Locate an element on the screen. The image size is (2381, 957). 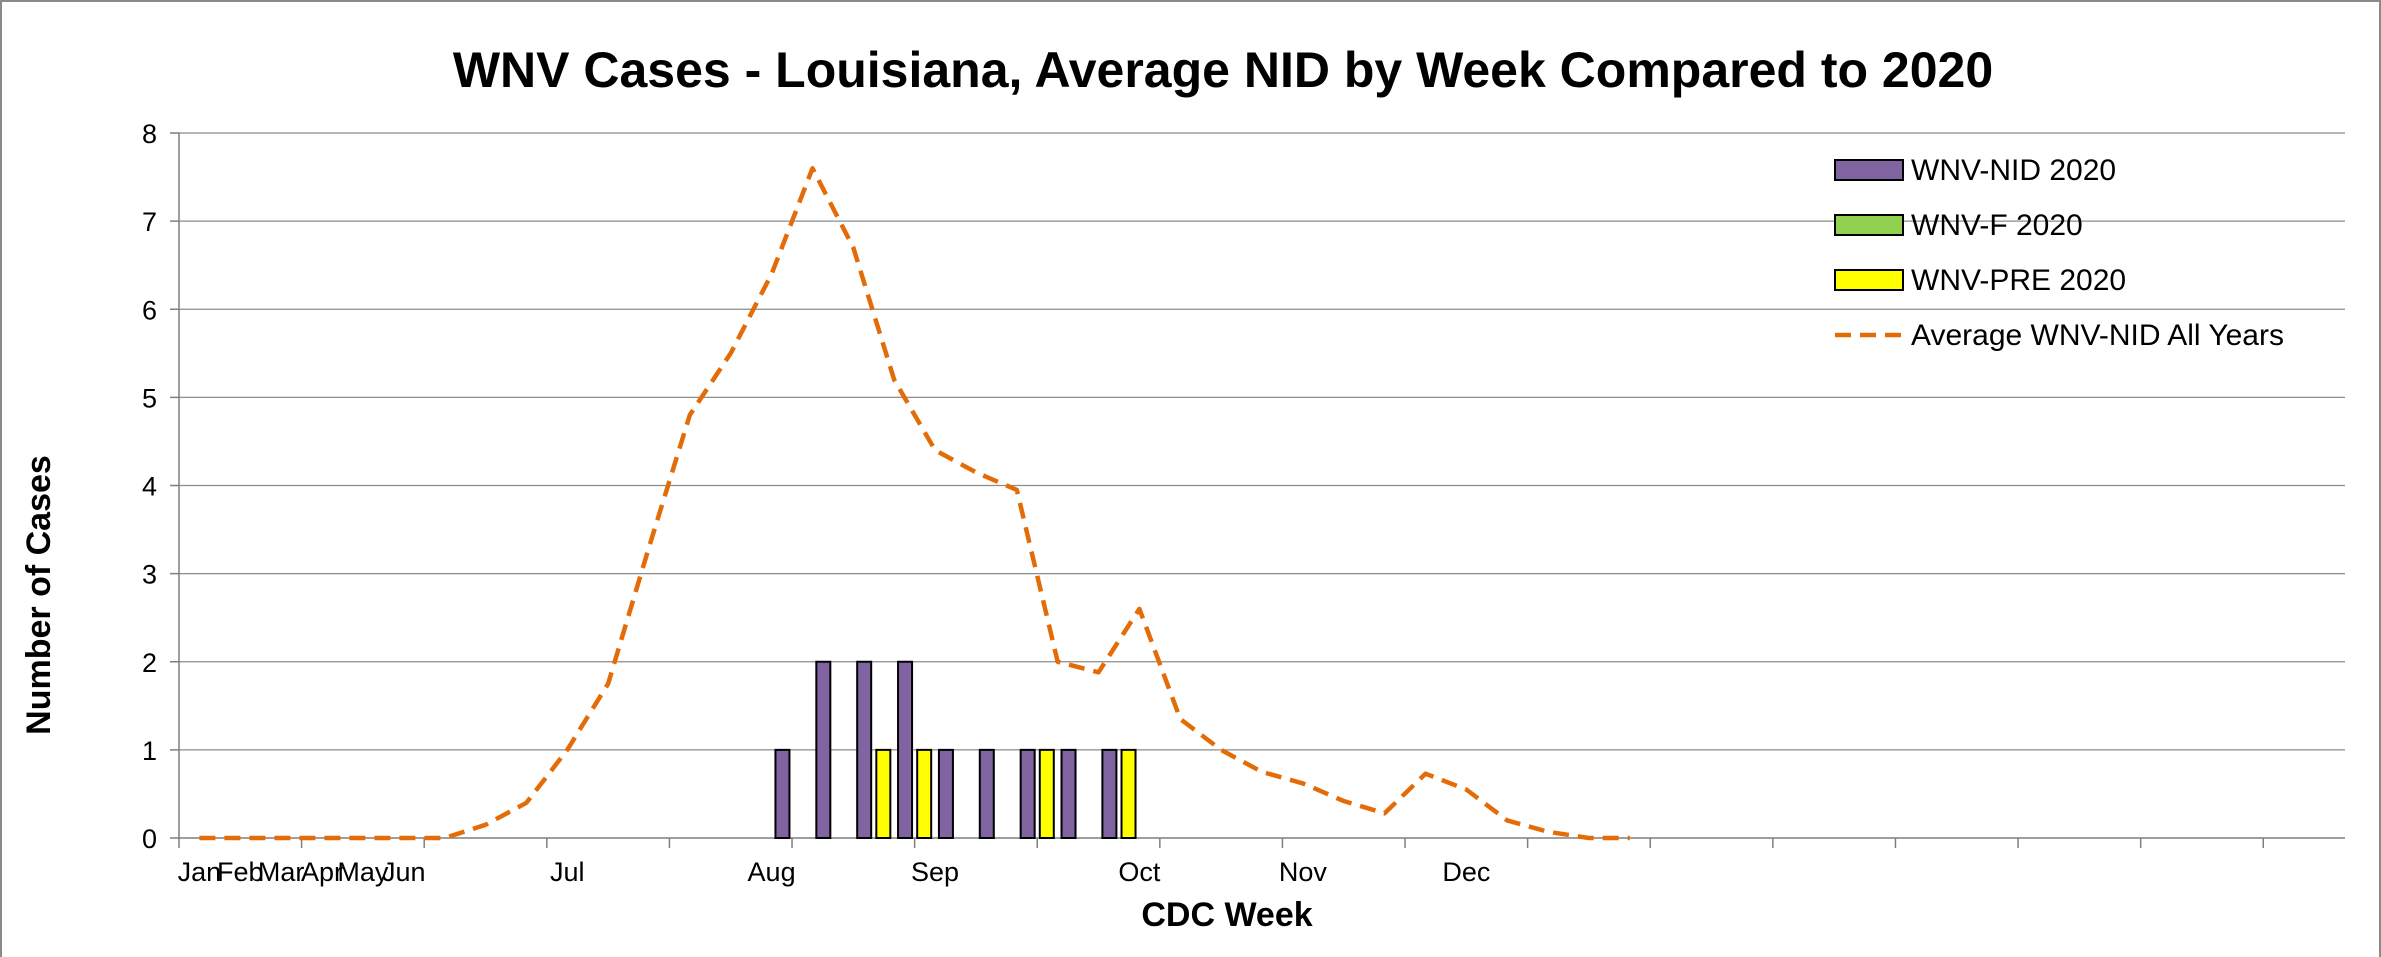
x-tick-label-mar: Mar is located at coordinates (281, 872).